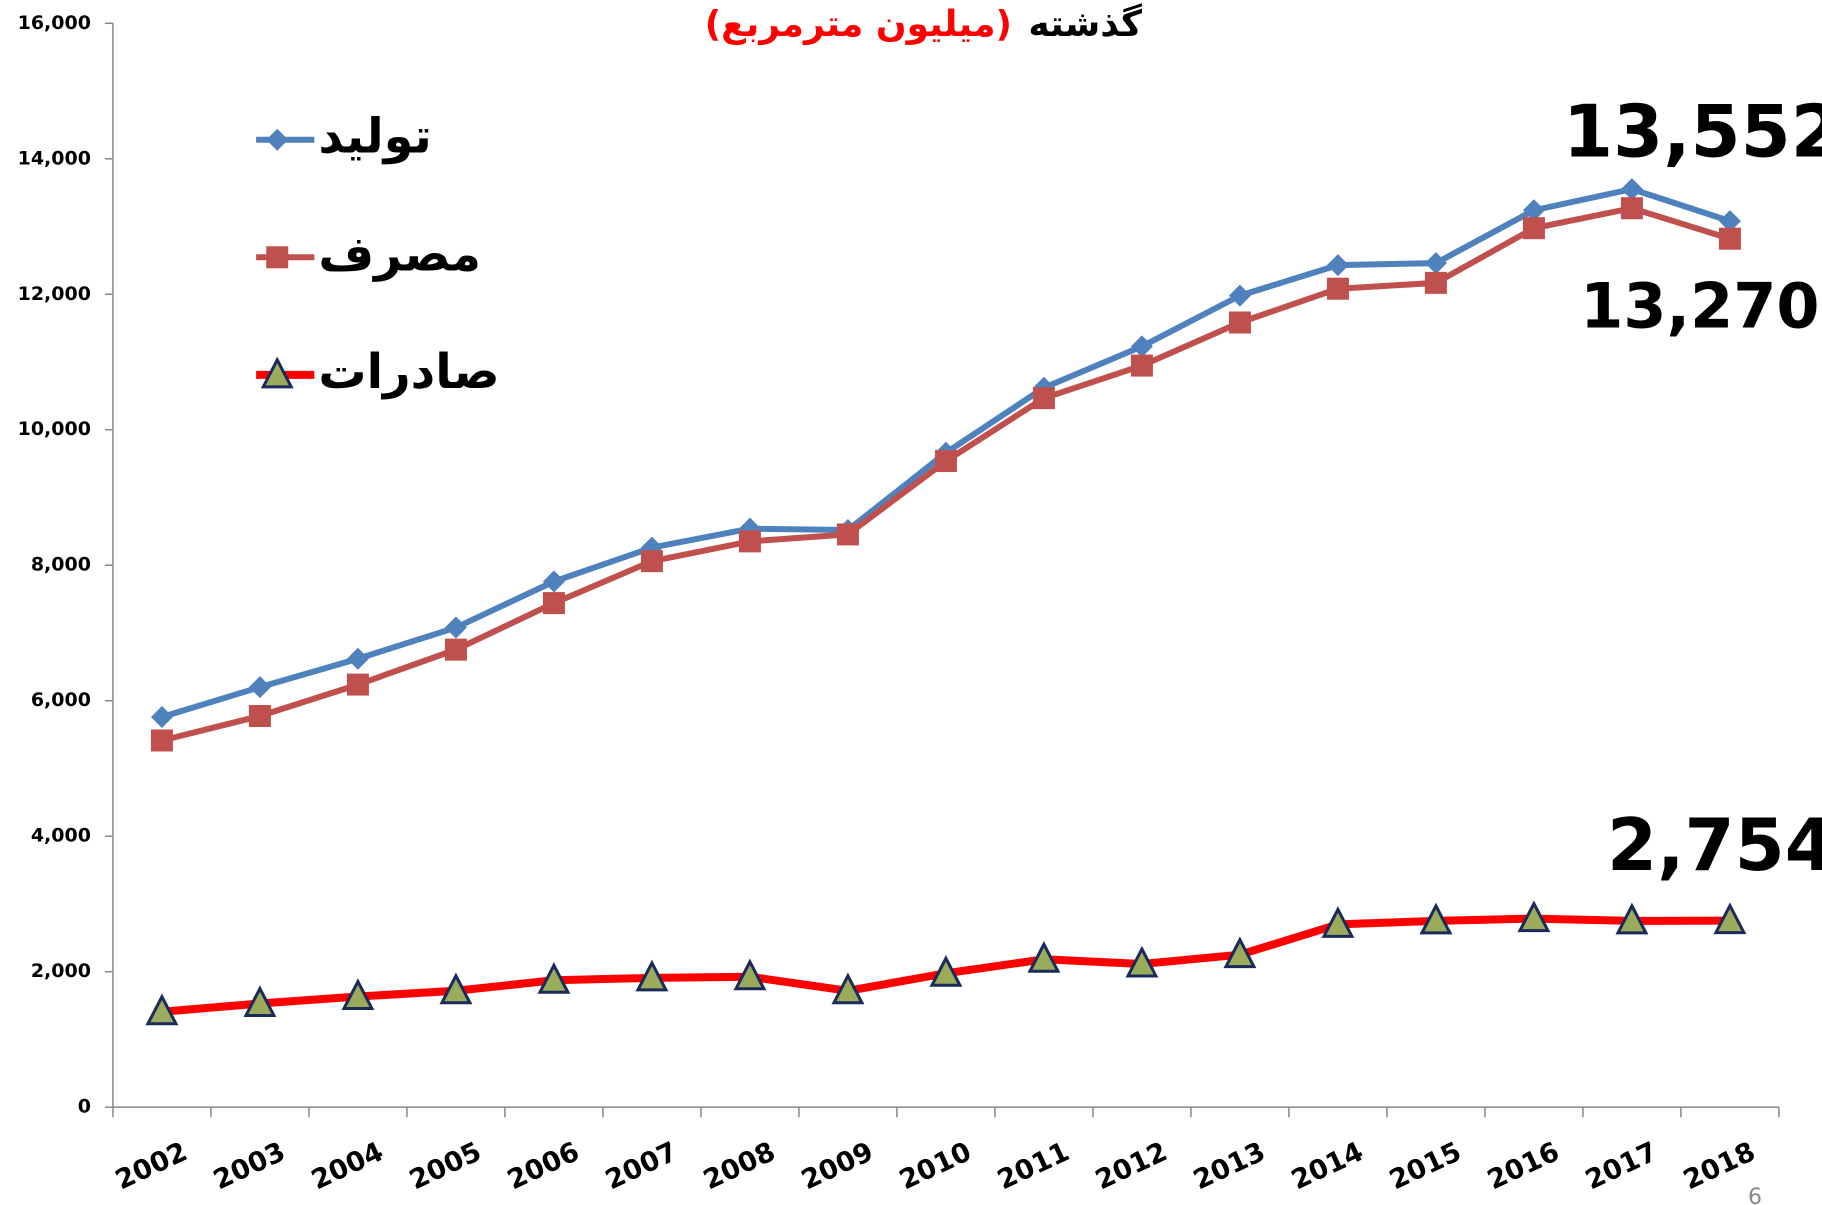 The height and width of the screenshot is (1205, 1822). What do you see at coordinates (1621, 1166) in the screenshot?
I see `x-tick-label: 2017` at bounding box center [1621, 1166].